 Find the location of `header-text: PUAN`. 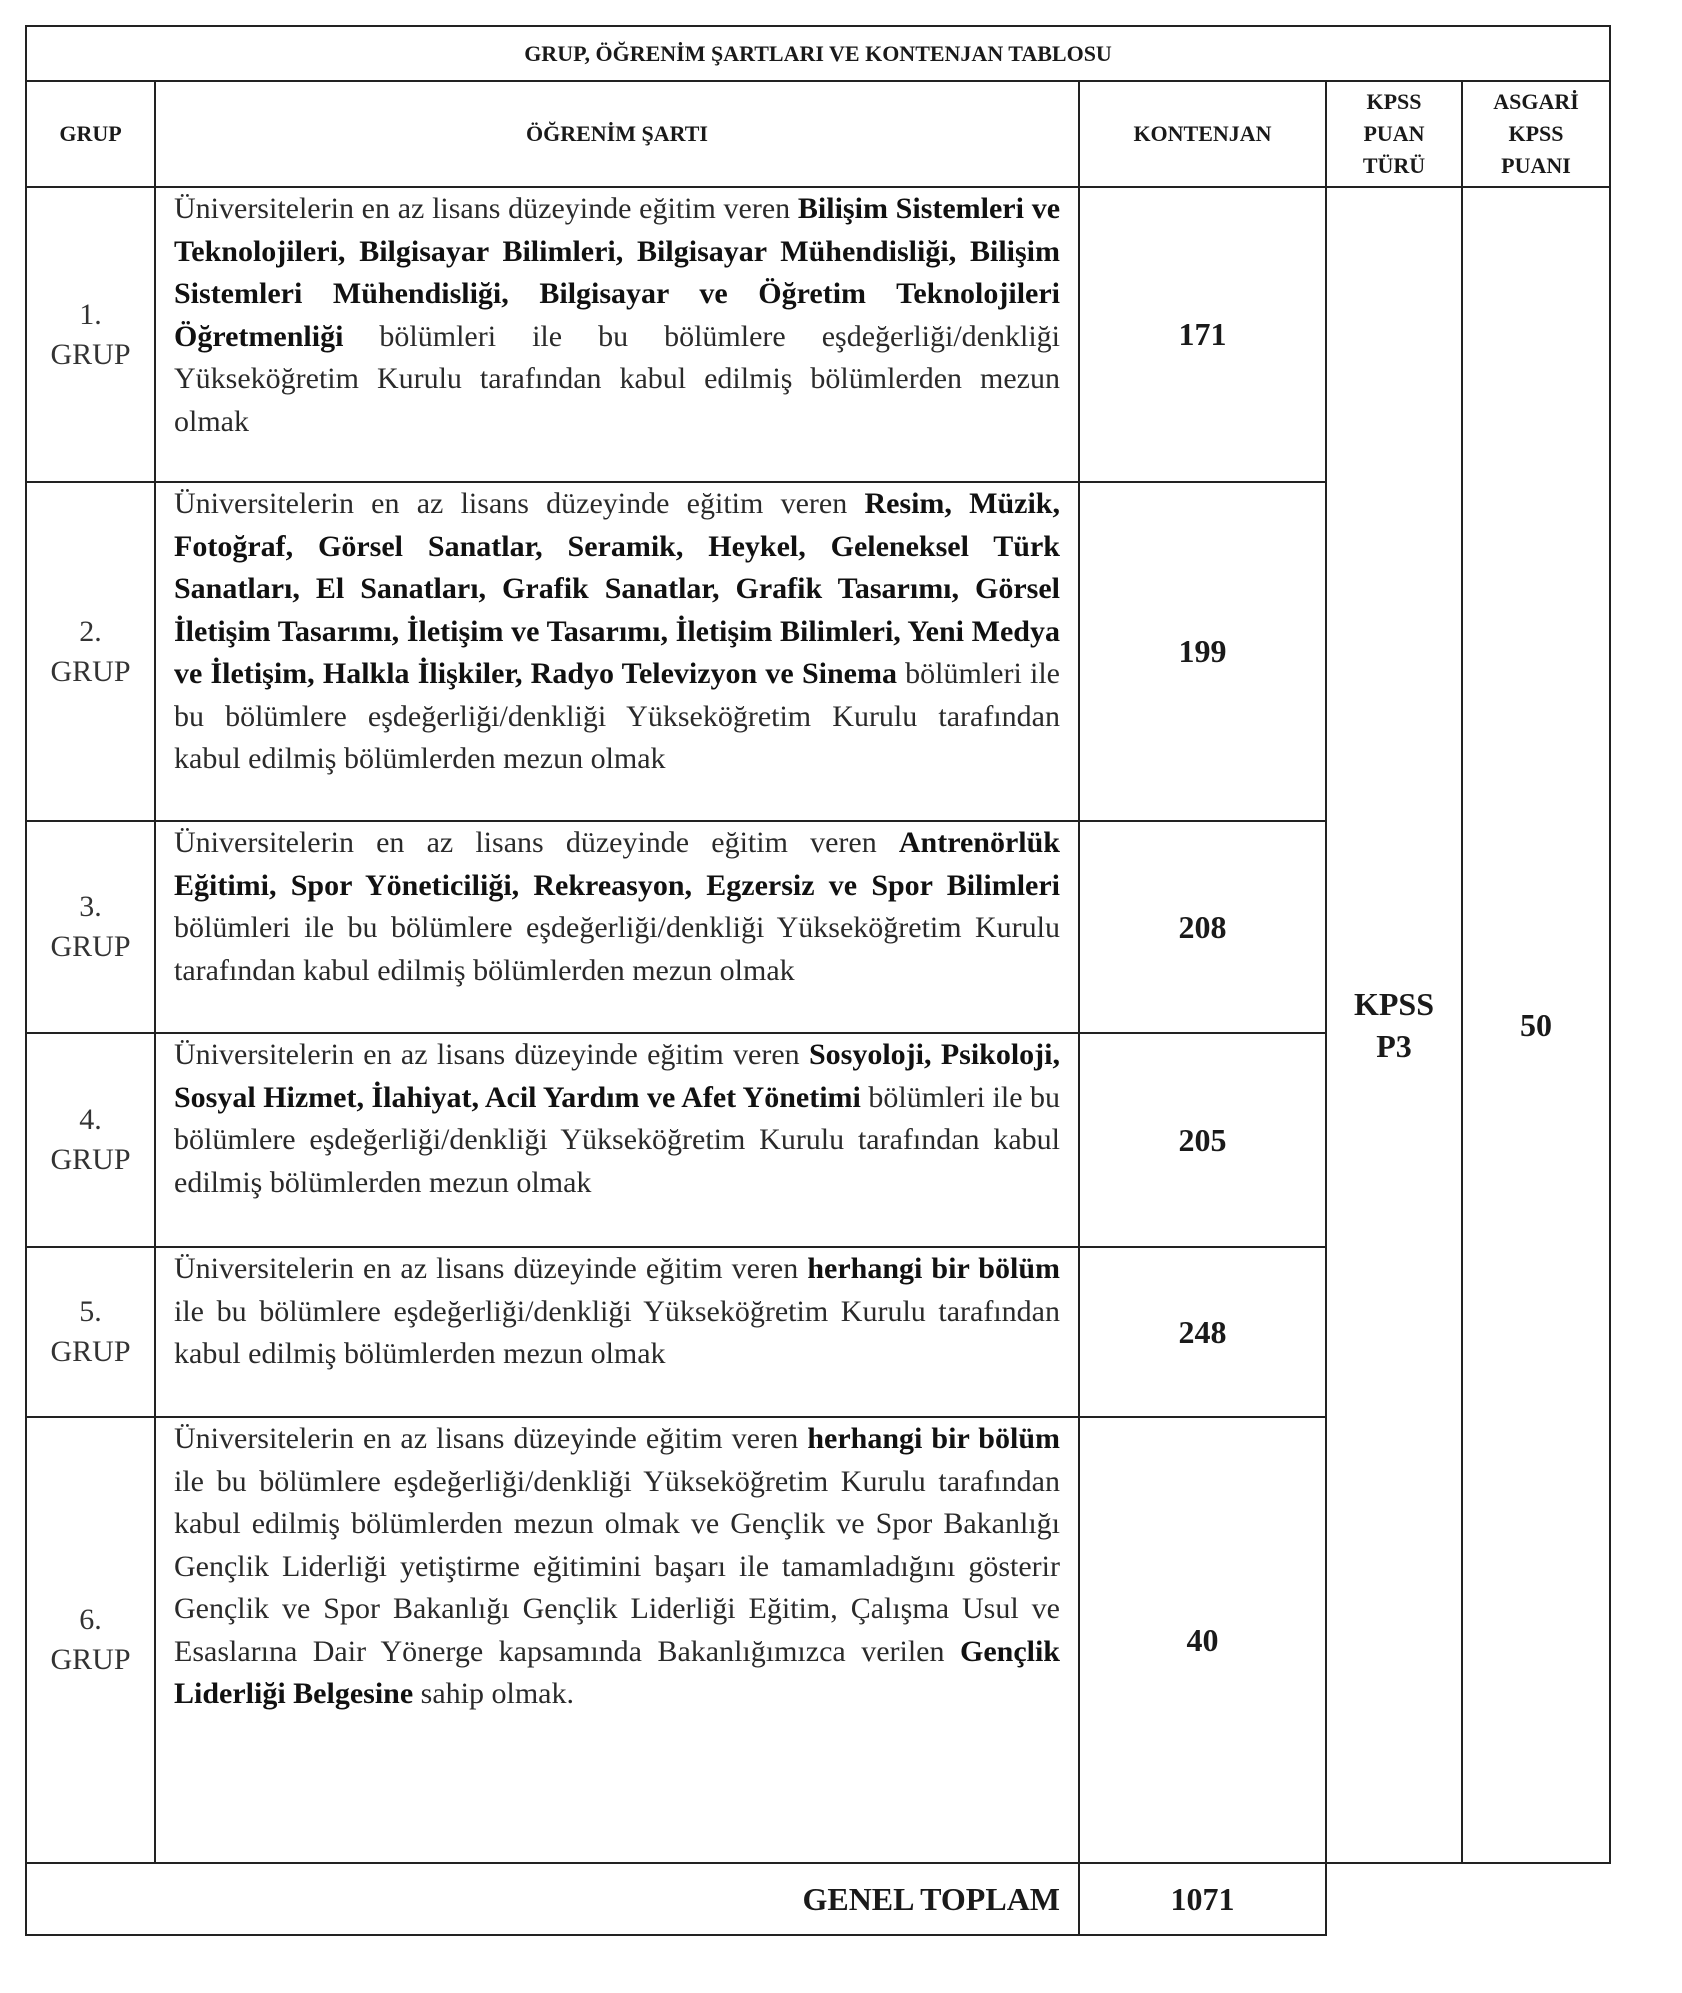

header-text: PUAN is located at coordinates (1394, 133).